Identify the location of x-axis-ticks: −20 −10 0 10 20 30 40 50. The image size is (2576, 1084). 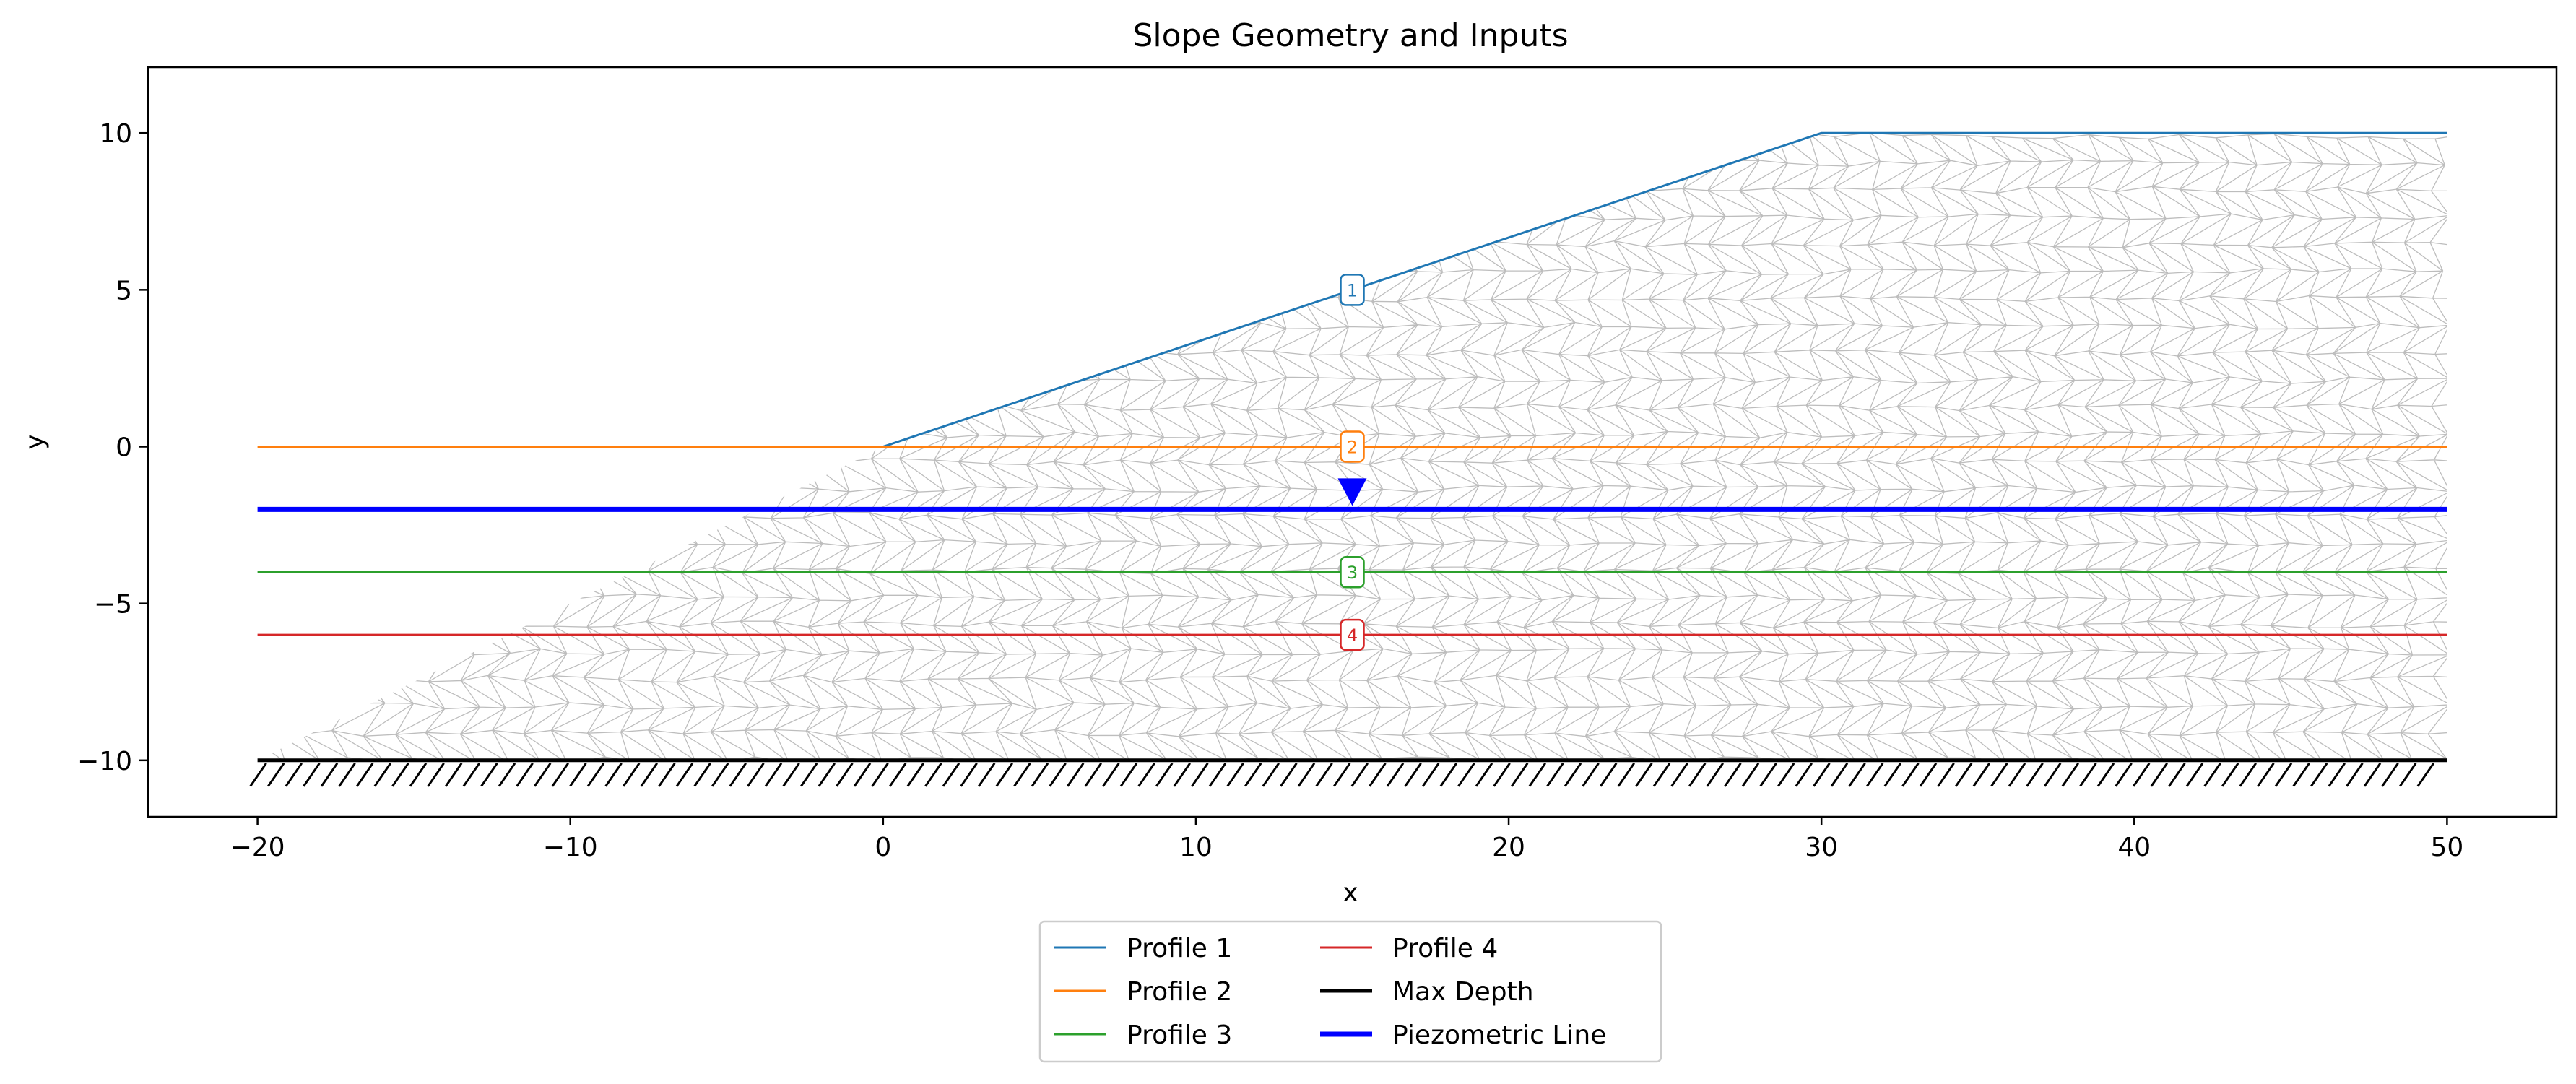
(1347, 839).